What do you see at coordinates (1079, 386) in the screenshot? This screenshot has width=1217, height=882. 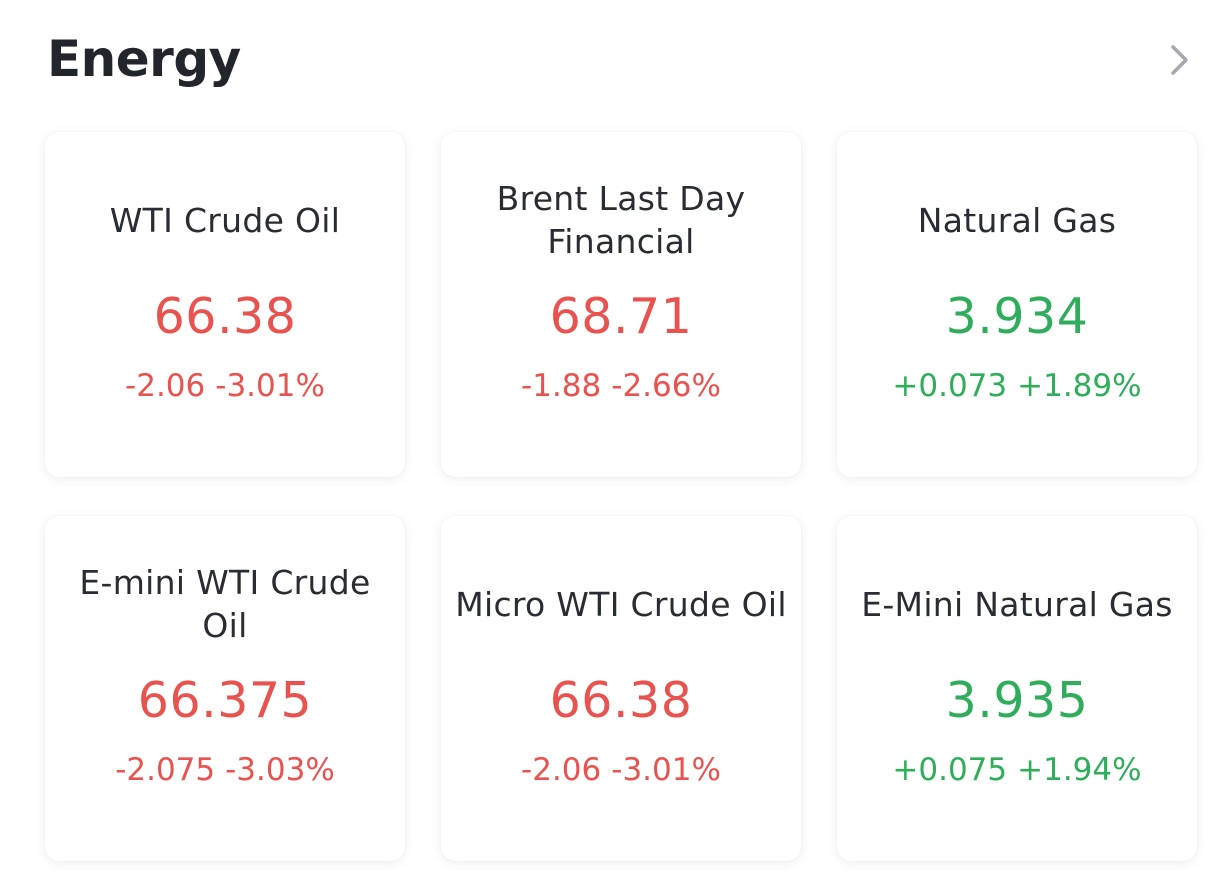 I see `change-percent: +1.89%` at bounding box center [1079, 386].